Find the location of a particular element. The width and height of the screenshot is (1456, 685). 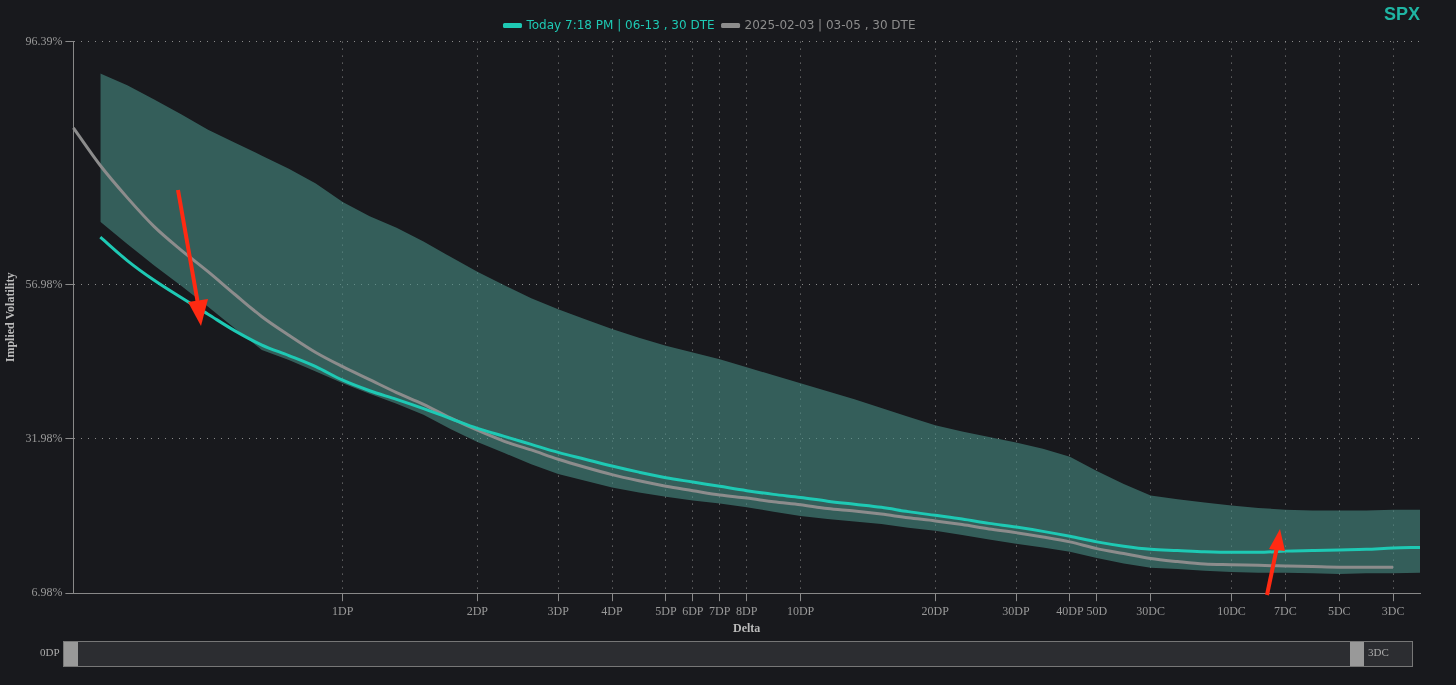

legend-label: Today 7:18 PM | 06-13 , 30 DTE is located at coordinates (620, 24).